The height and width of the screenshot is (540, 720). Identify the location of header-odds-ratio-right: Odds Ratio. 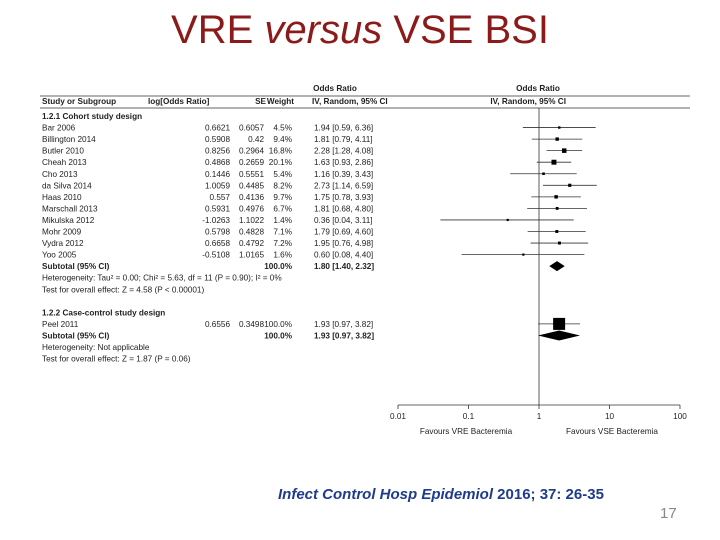
(538, 88).